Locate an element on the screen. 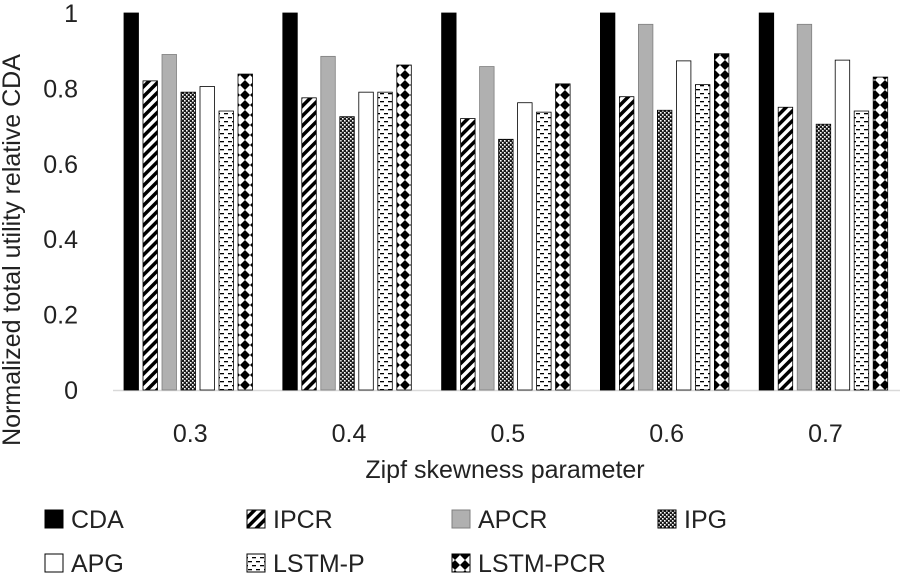 The image size is (900, 582). legend-label-apg: APG is located at coordinates (97, 564).